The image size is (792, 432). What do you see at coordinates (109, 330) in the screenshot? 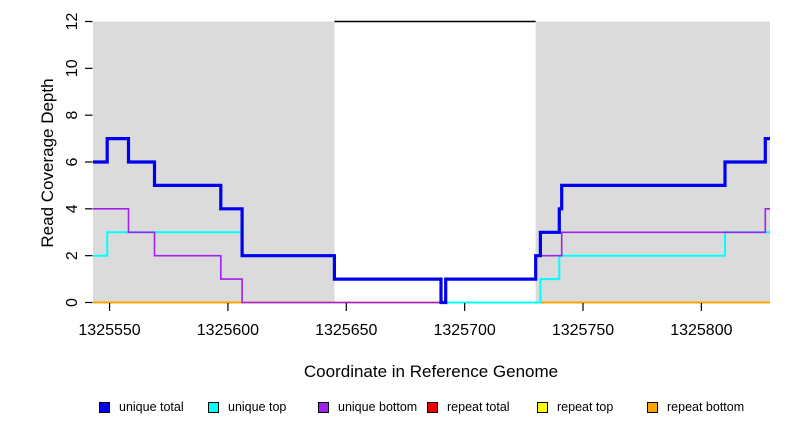
I see `x-tick-label: 1325550` at bounding box center [109, 330].